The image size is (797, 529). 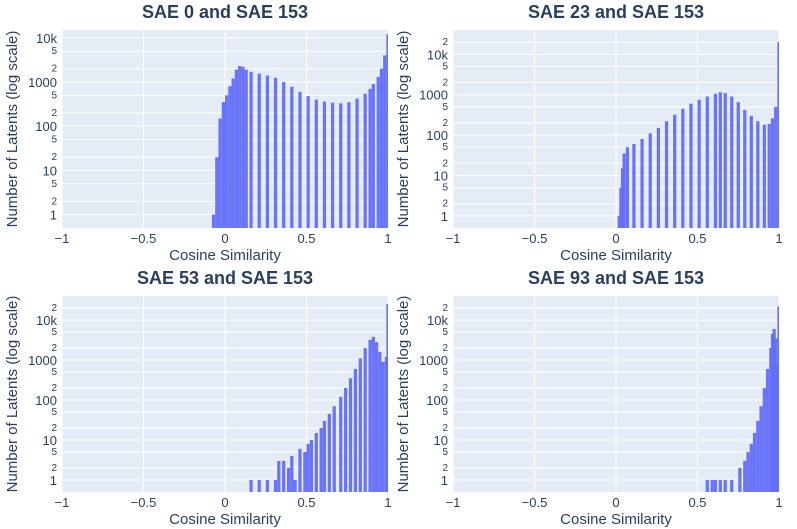 I want to click on y-tick-label: 10, so click(x=441, y=440).